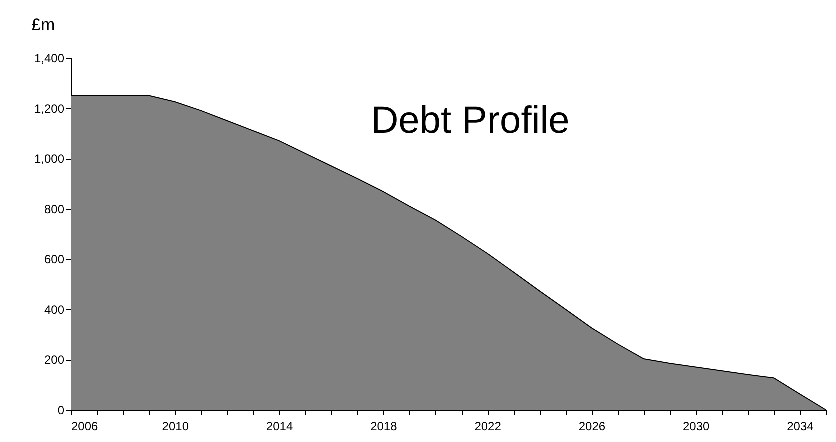 The height and width of the screenshot is (442, 836). What do you see at coordinates (800, 427) in the screenshot?
I see `x-tick-label: 2034` at bounding box center [800, 427].